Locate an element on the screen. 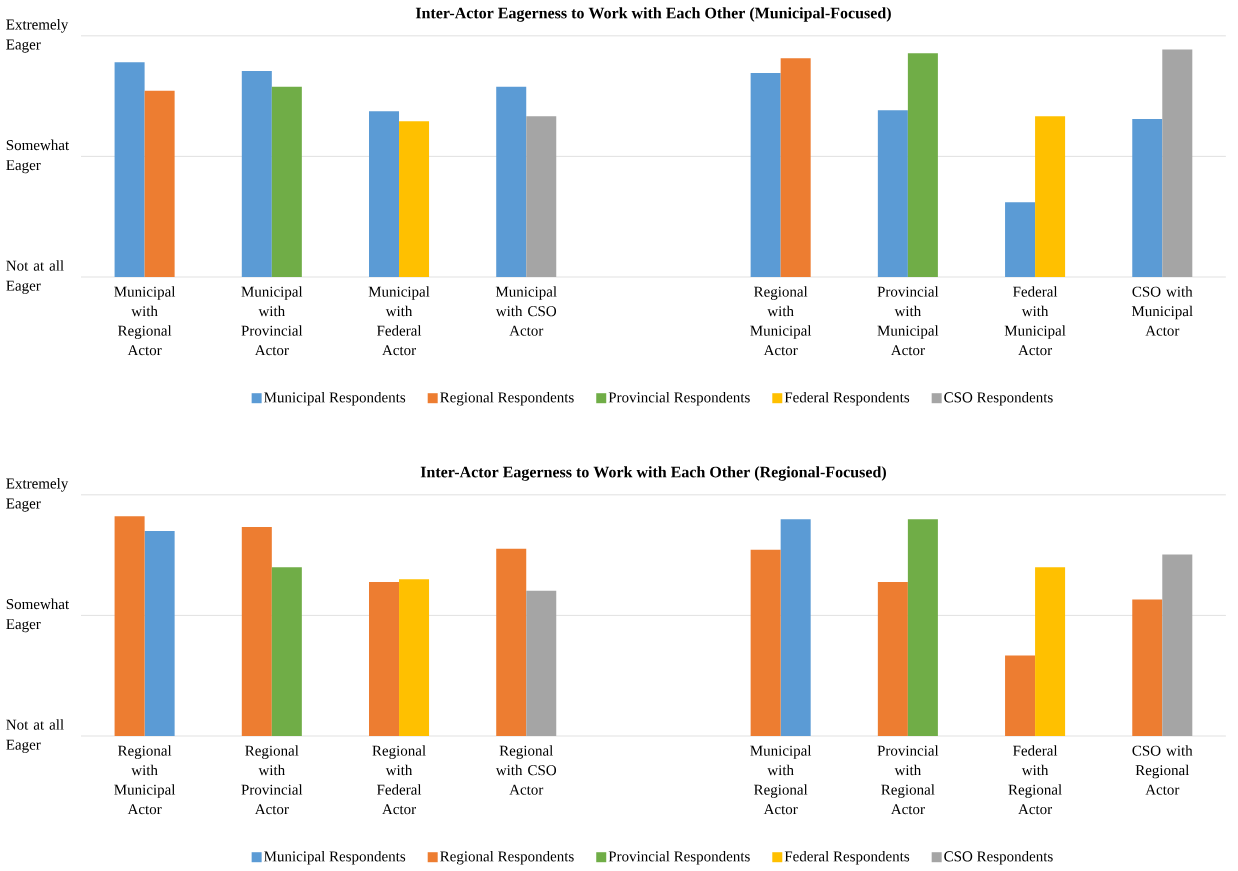 The image size is (1238, 871). x-tick-label: Regional with Federal Actor is located at coordinates (399, 780).